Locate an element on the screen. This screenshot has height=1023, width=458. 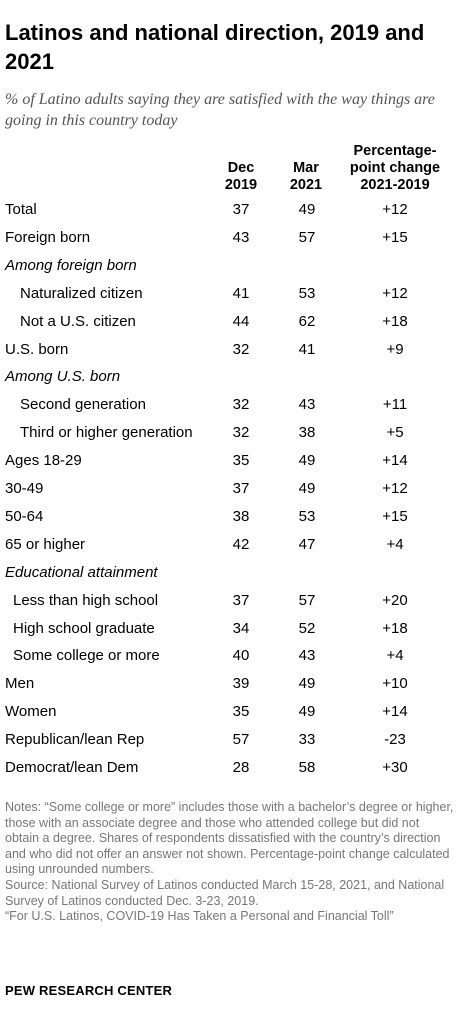
table-row: Second generation 32 43 +11 is located at coordinates (229, 405).